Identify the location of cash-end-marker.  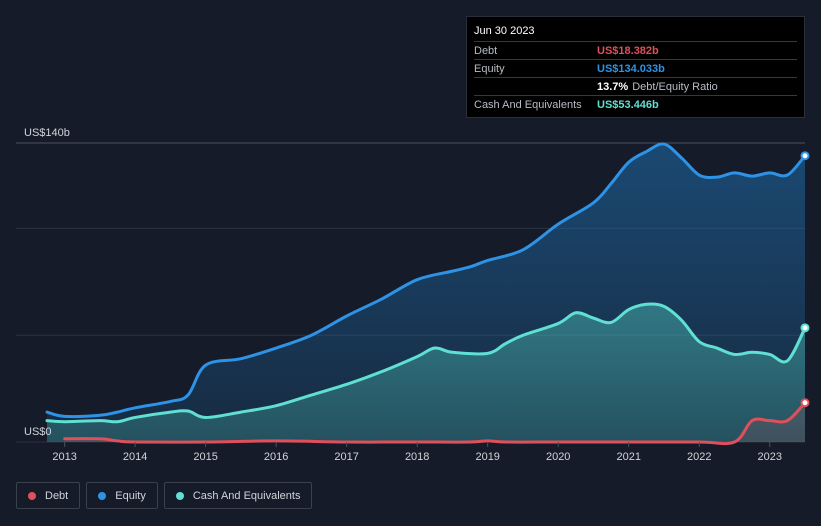
(805, 328).